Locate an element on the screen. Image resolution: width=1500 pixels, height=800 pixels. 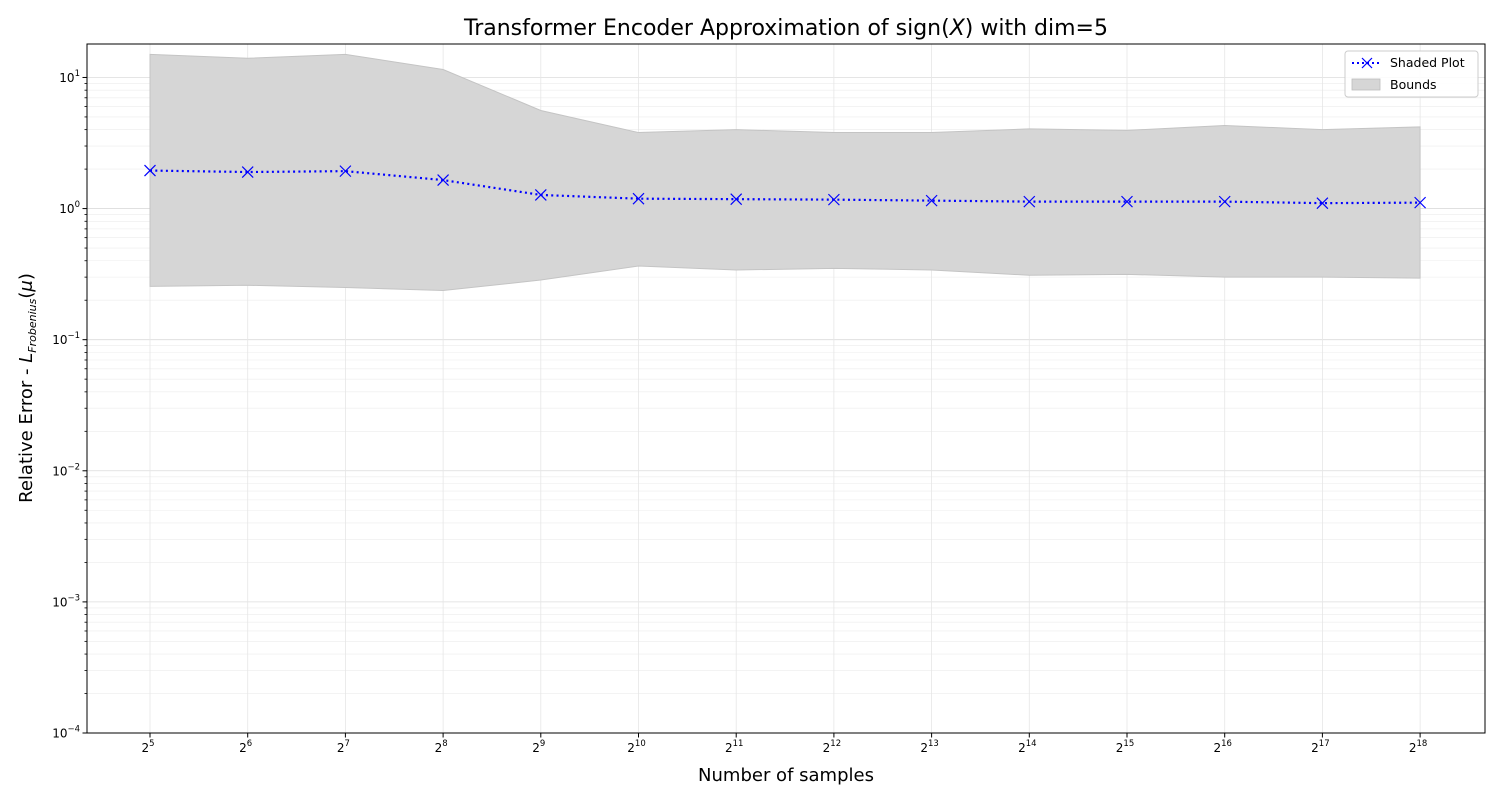
x-tick-label: 214 is located at coordinates (1027, 747).